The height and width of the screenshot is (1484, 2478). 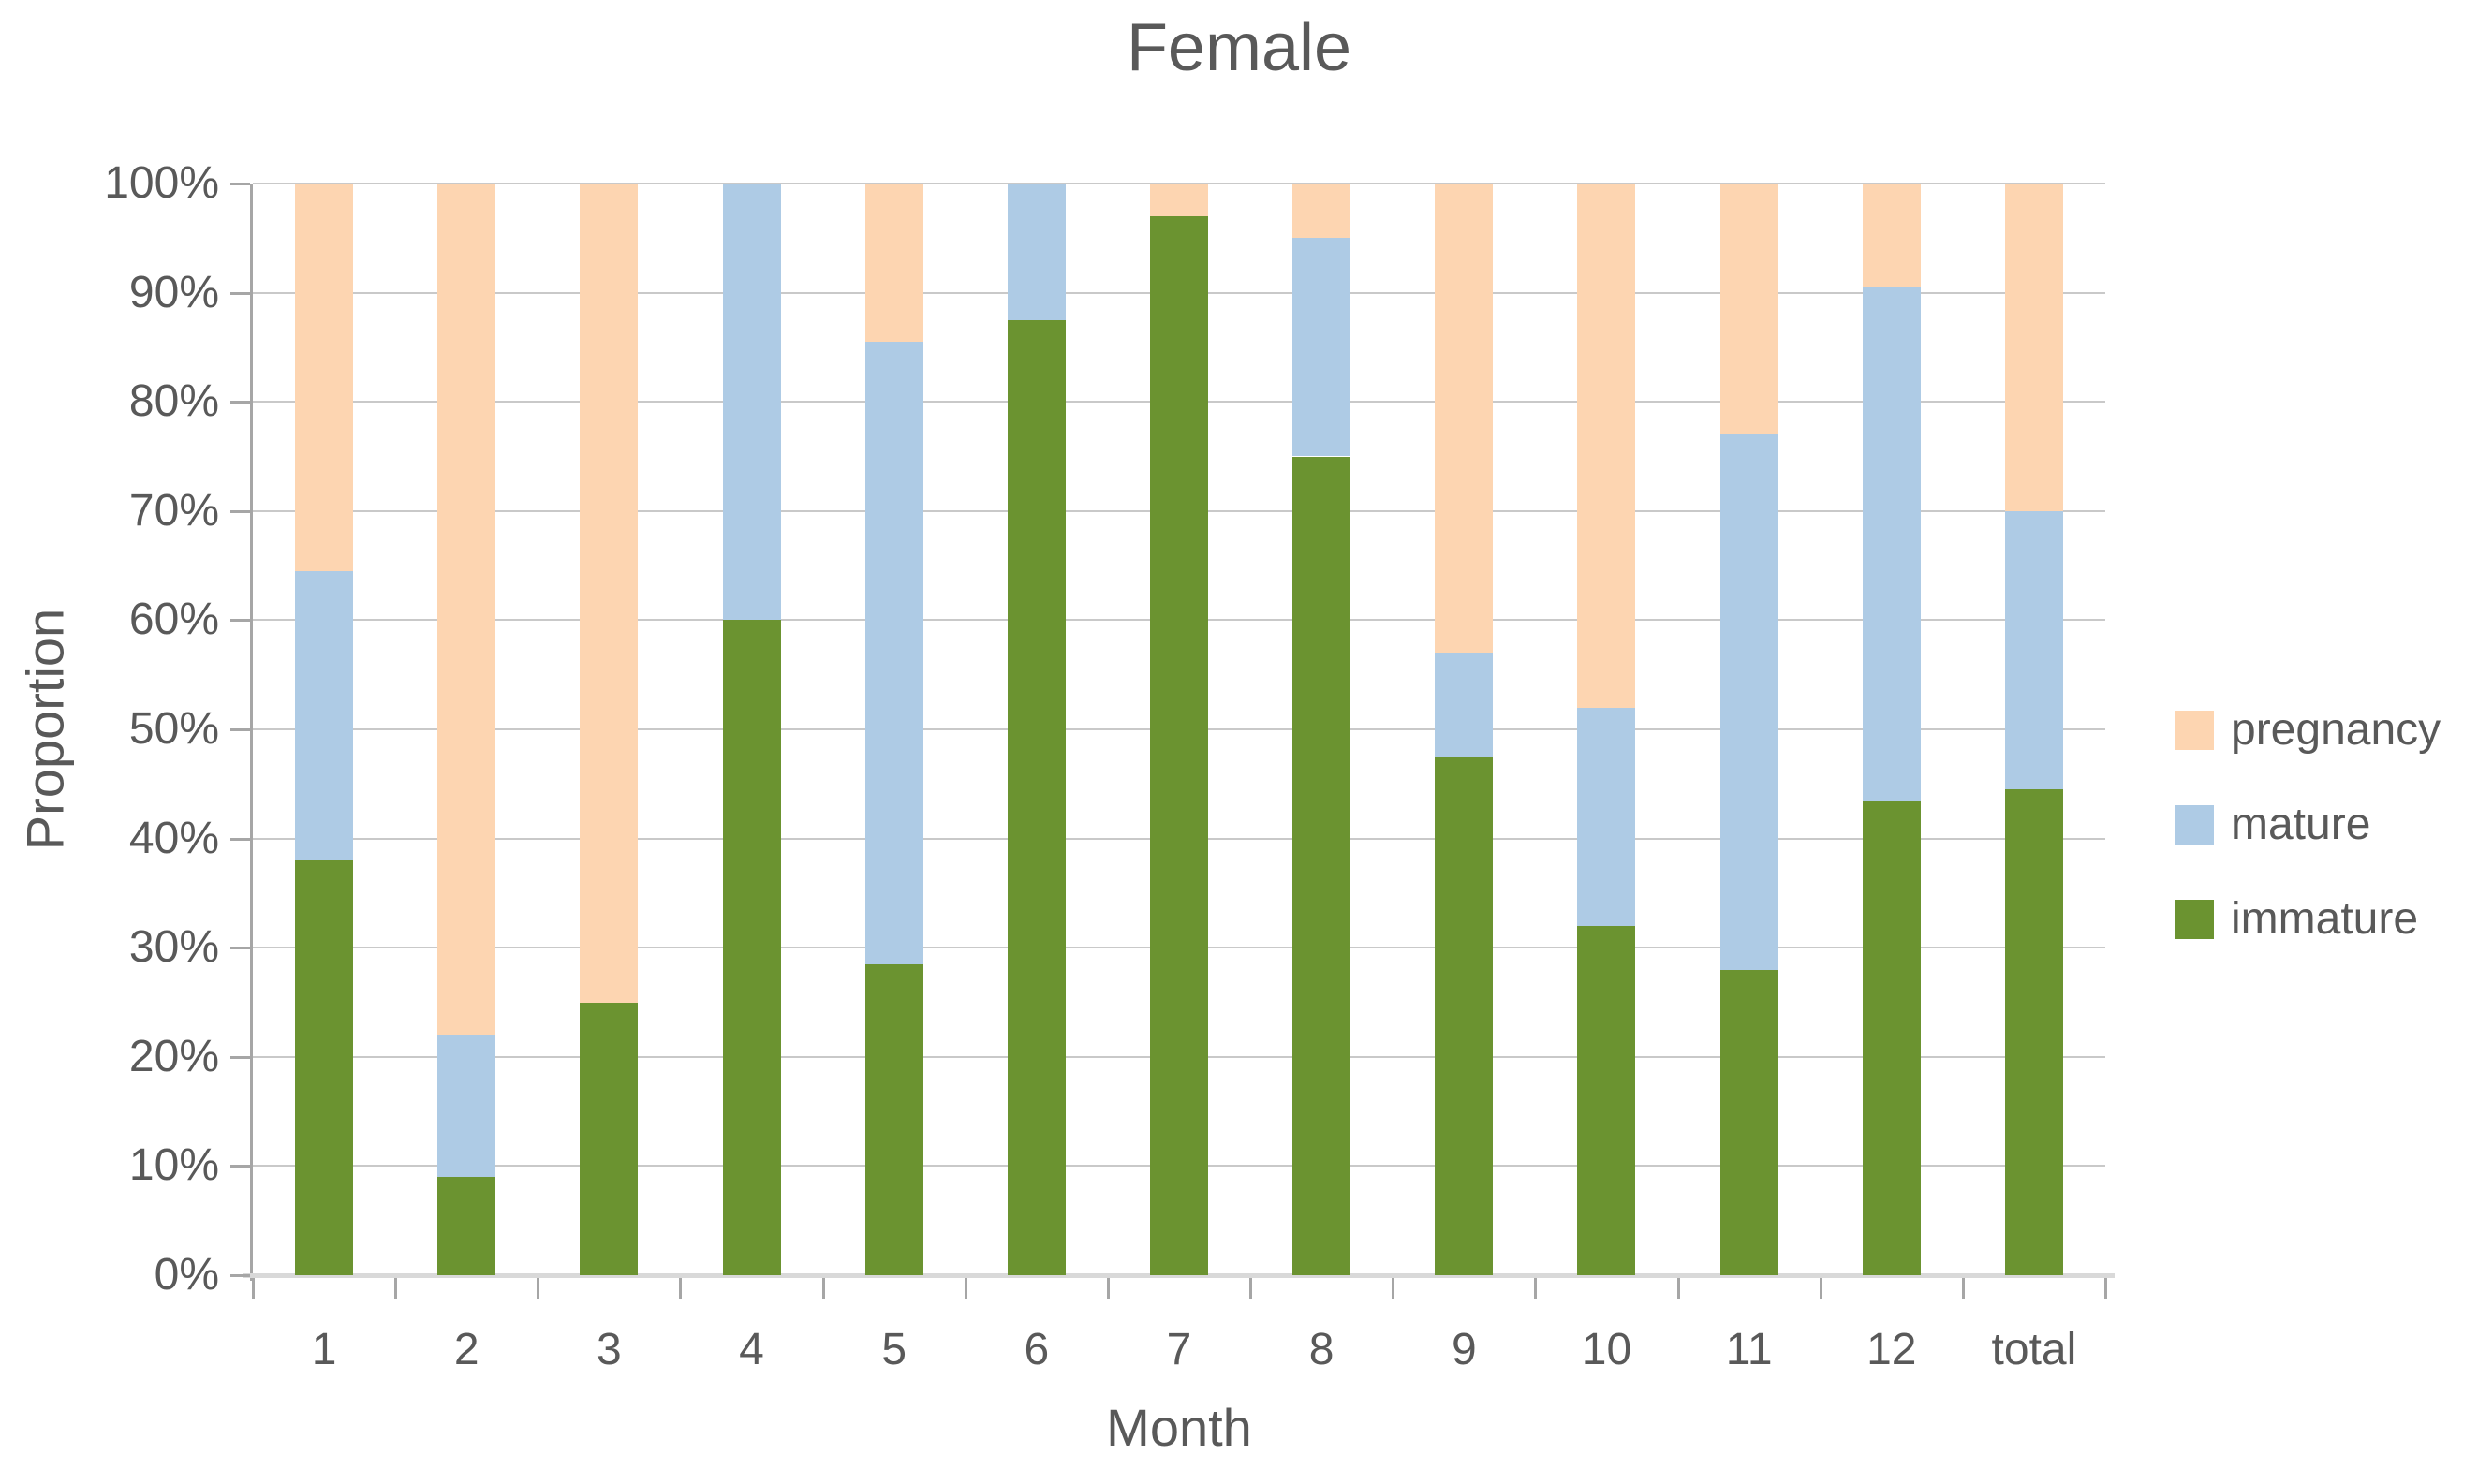 I want to click on x-tick-label: 11, so click(x=1749, y=1349).